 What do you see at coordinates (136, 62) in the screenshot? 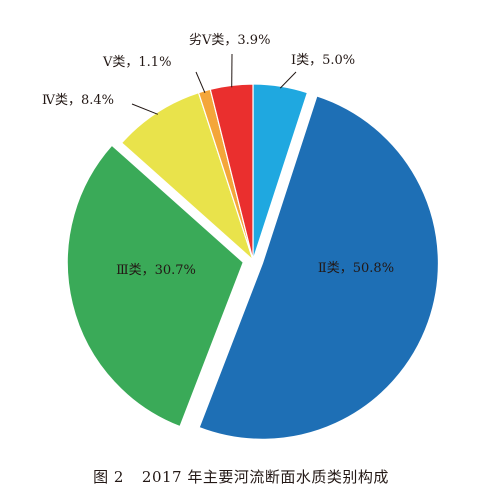
I see `slice-label-5: Ⅴ类，1.1%` at bounding box center [136, 62].